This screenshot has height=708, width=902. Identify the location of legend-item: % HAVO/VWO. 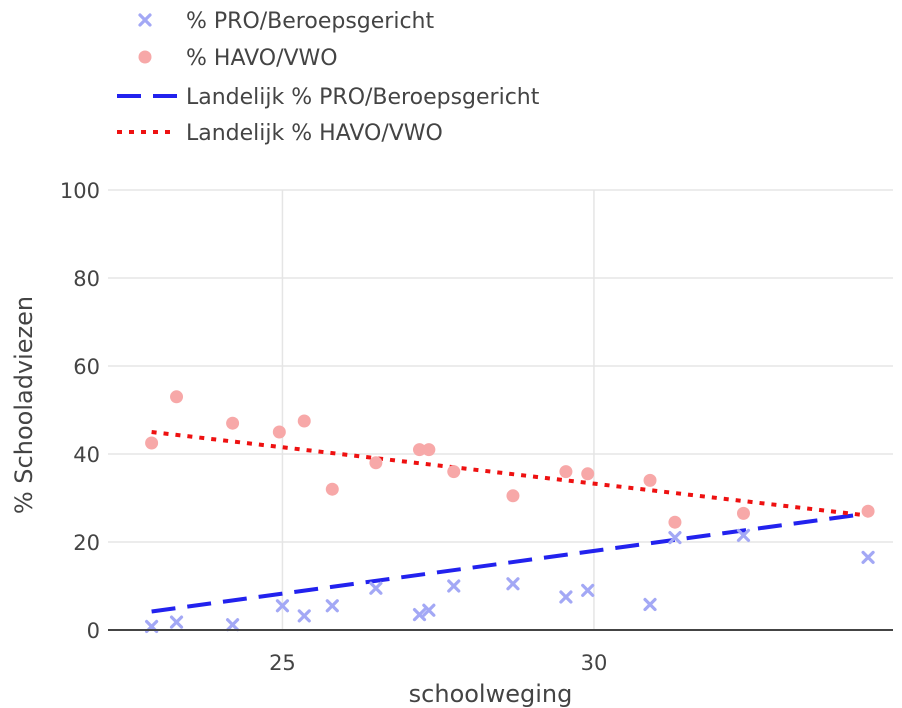
(238, 58).